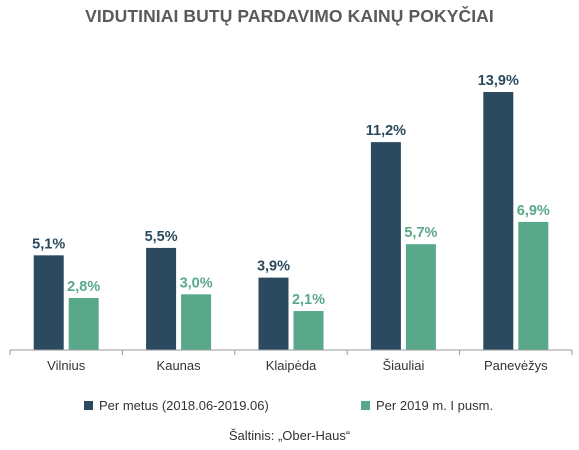 This screenshot has height=450, width=579. I want to click on data-label: 3,9%, so click(273, 267).